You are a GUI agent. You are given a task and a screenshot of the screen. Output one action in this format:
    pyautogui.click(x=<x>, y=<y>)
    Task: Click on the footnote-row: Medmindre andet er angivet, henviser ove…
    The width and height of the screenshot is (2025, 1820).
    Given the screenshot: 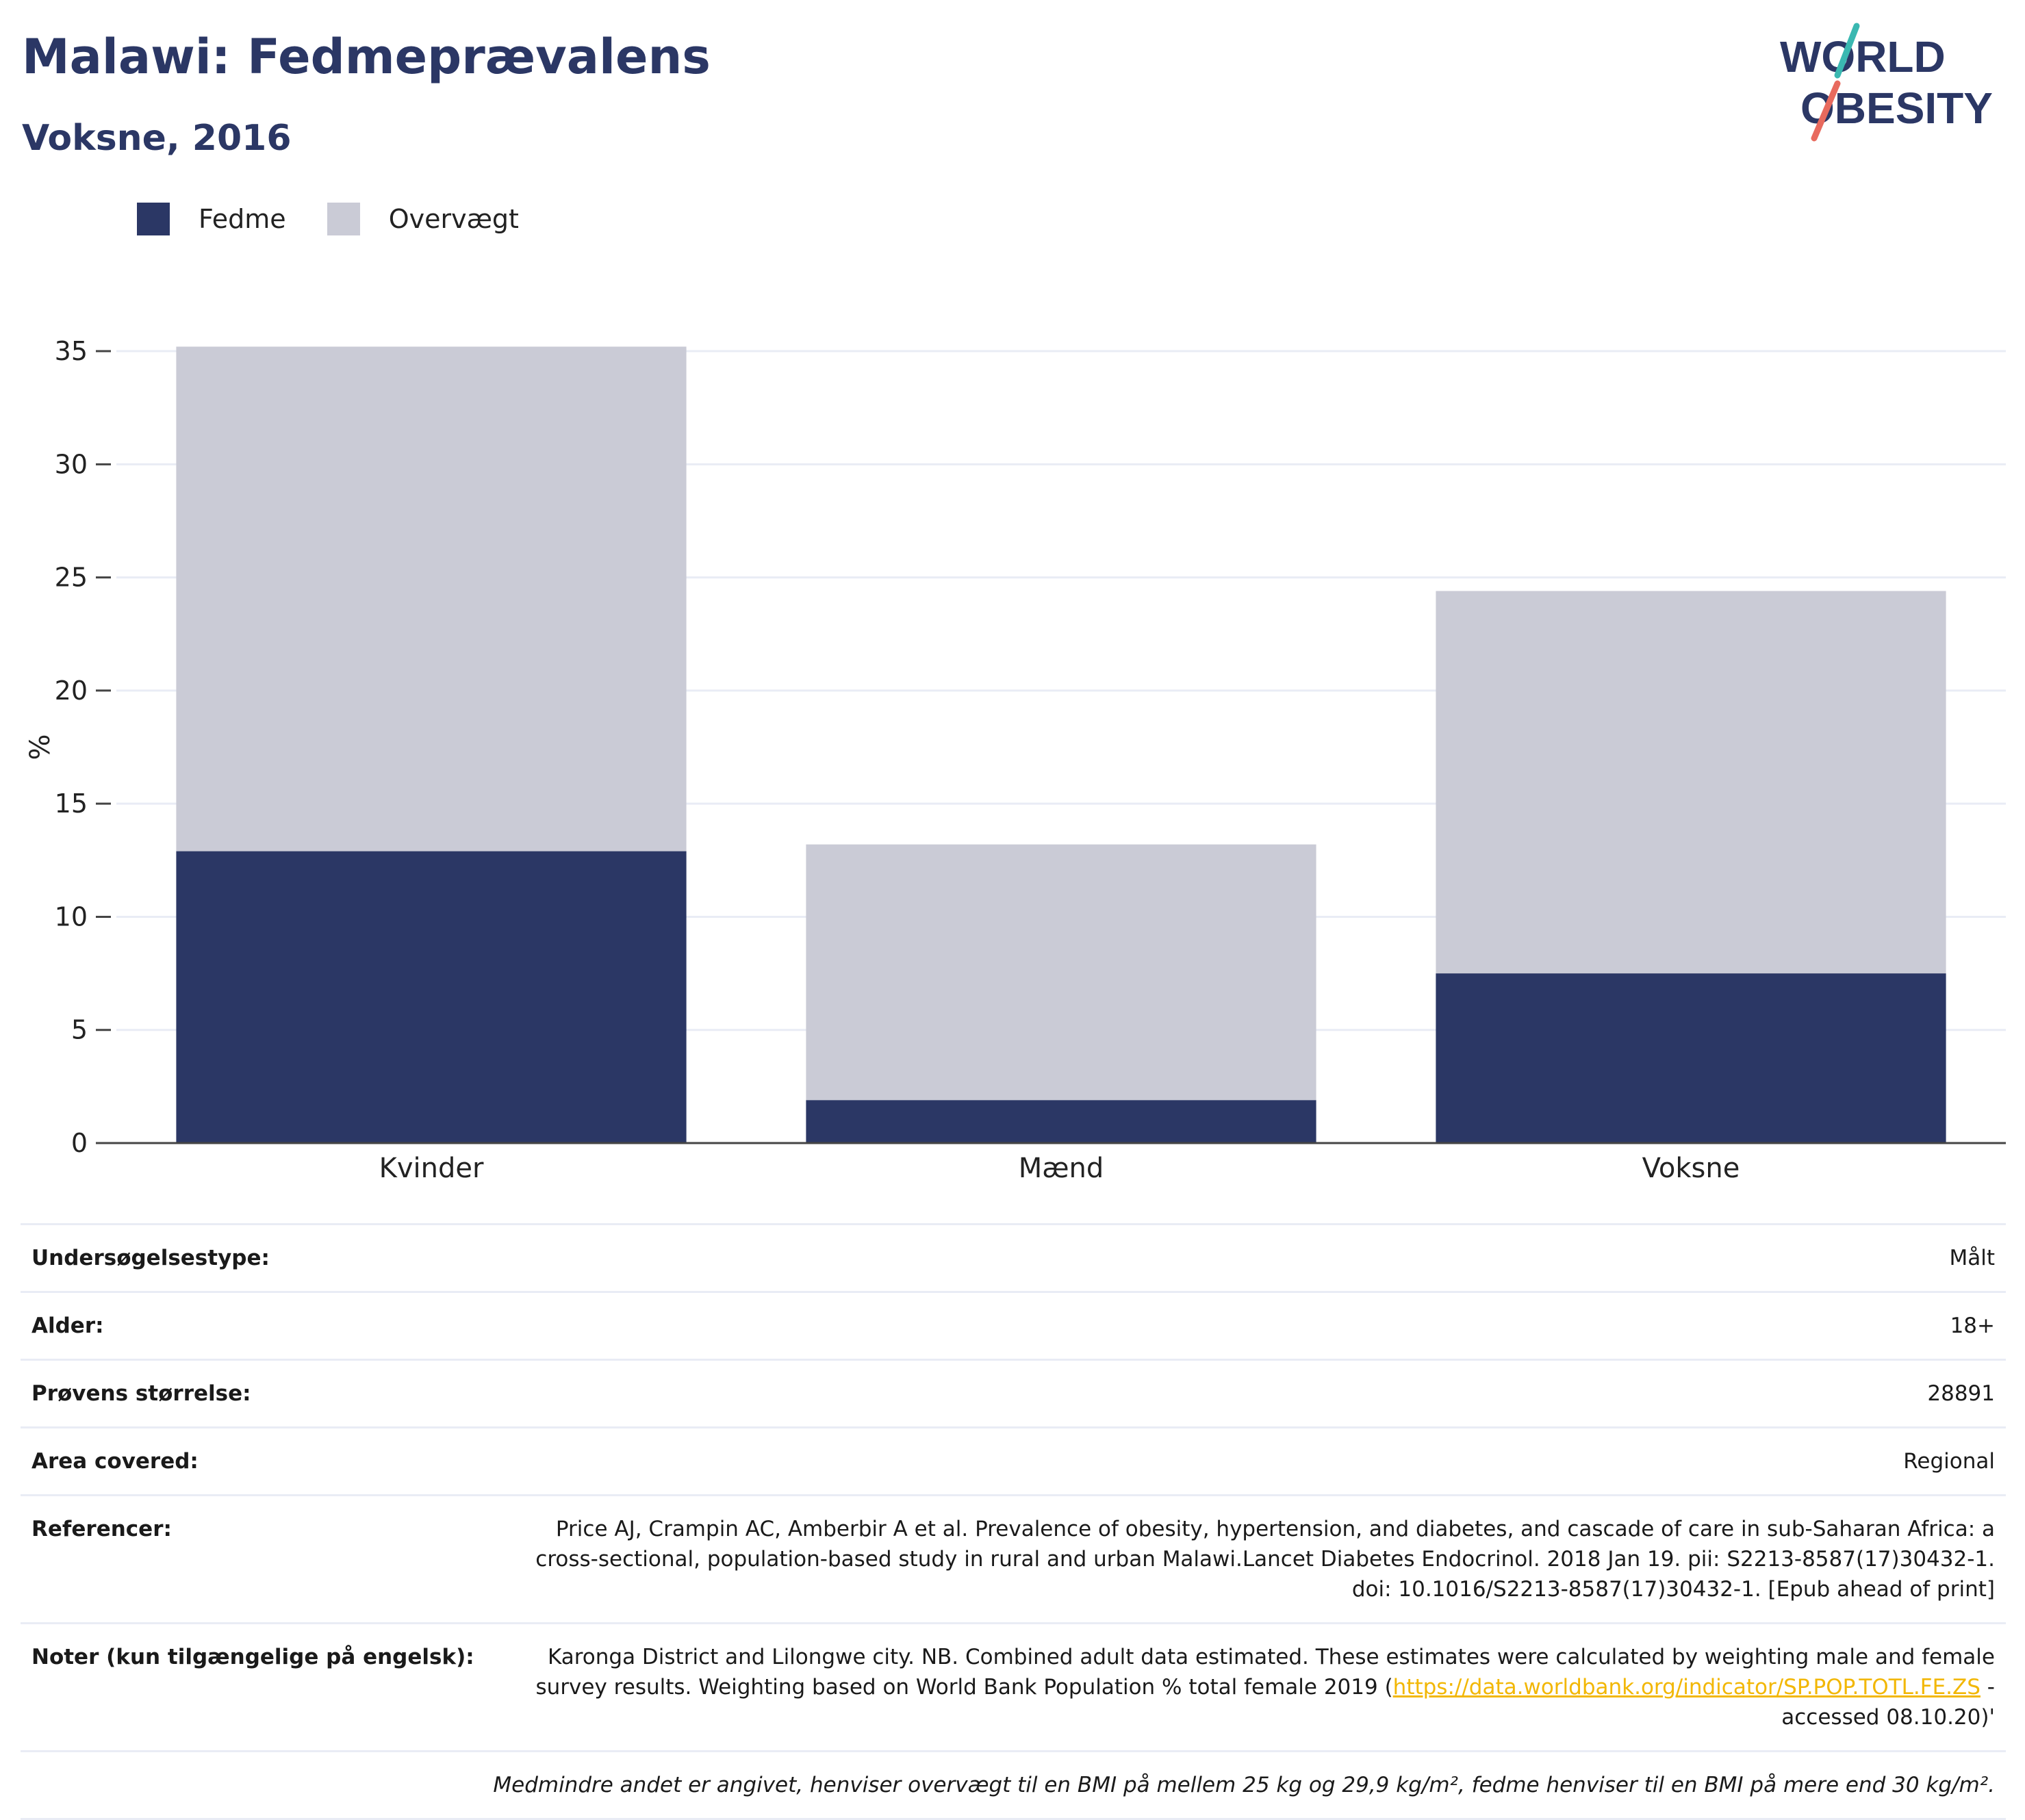 What is the action you would take?
    pyautogui.click(x=1013, y=1785)
    